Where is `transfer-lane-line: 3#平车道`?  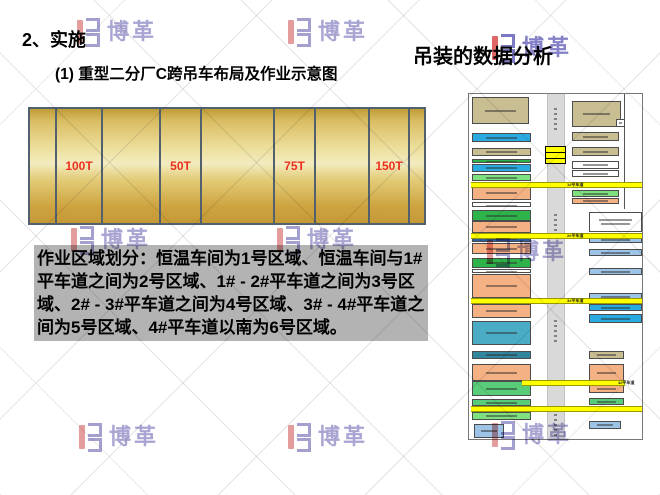
transfer-lane-line: 3#平车道 is located at coordinates (556, 301).